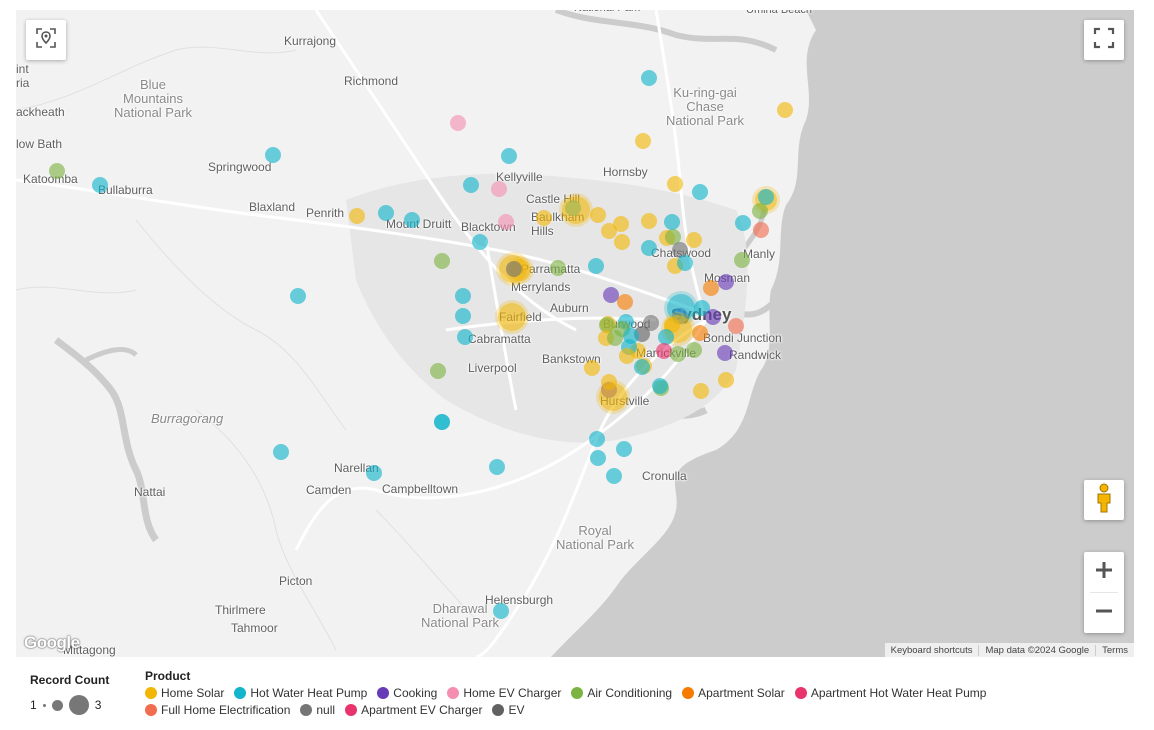 The width and height of the screenshot is (1154, 730). Describe the element at coordinates (420, 489) in the screenshot. I see `place-label-campbelltown: Campbelltown` at that location.